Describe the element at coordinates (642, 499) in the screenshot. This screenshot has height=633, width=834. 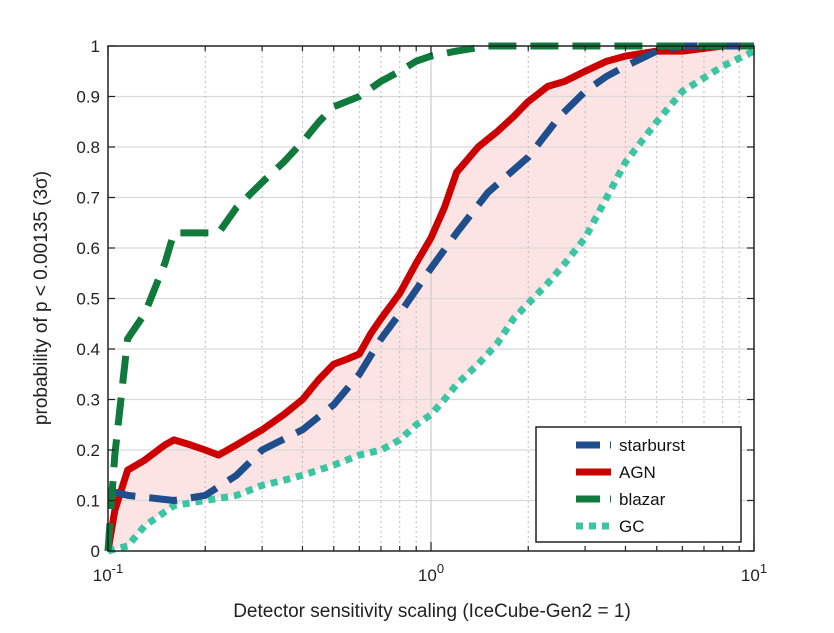
I see `legend-label-blazar: blazar` at that location.